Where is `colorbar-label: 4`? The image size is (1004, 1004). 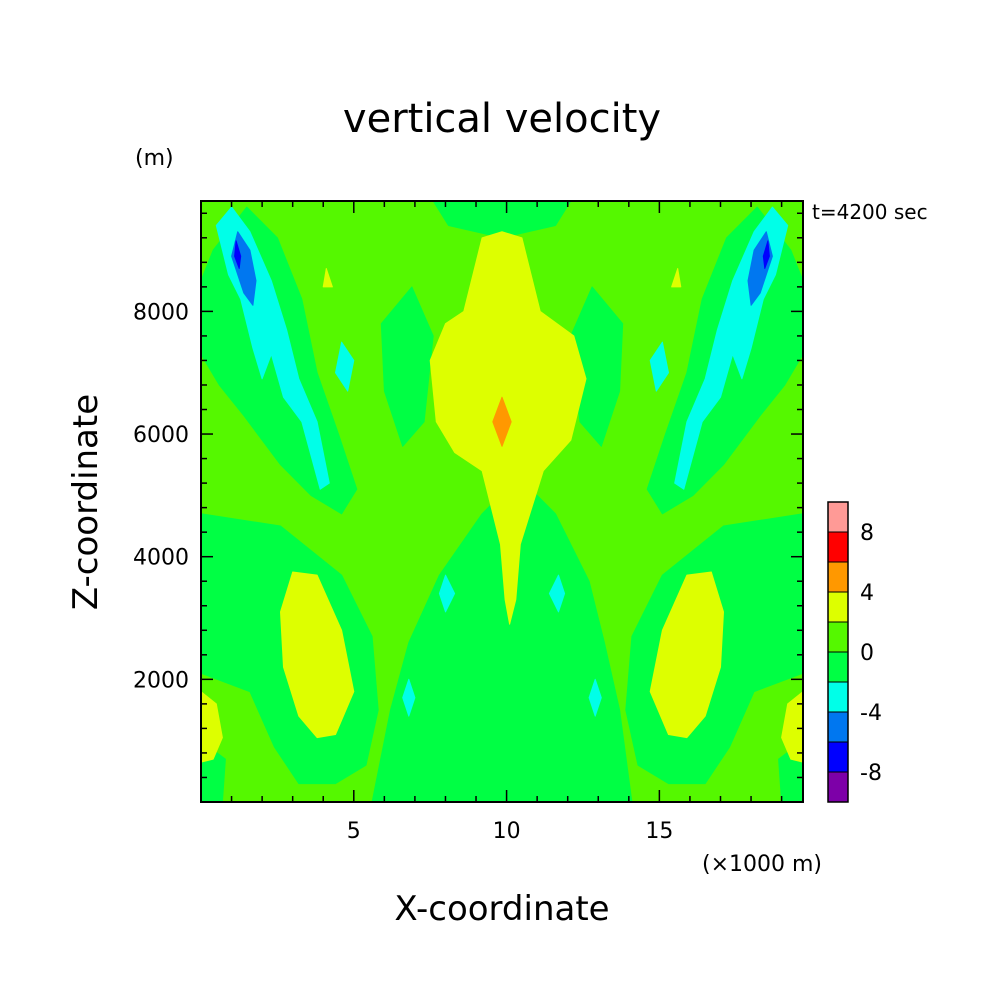
colorbar-label: 4 is located at coordinates (867, 593).